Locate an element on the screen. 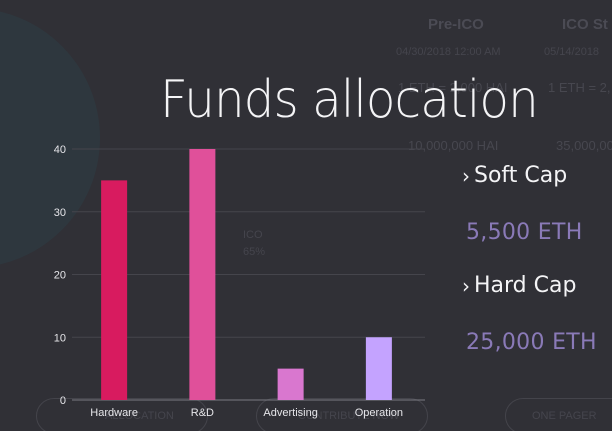  bar-hardware is located at coordinates (114, 290).